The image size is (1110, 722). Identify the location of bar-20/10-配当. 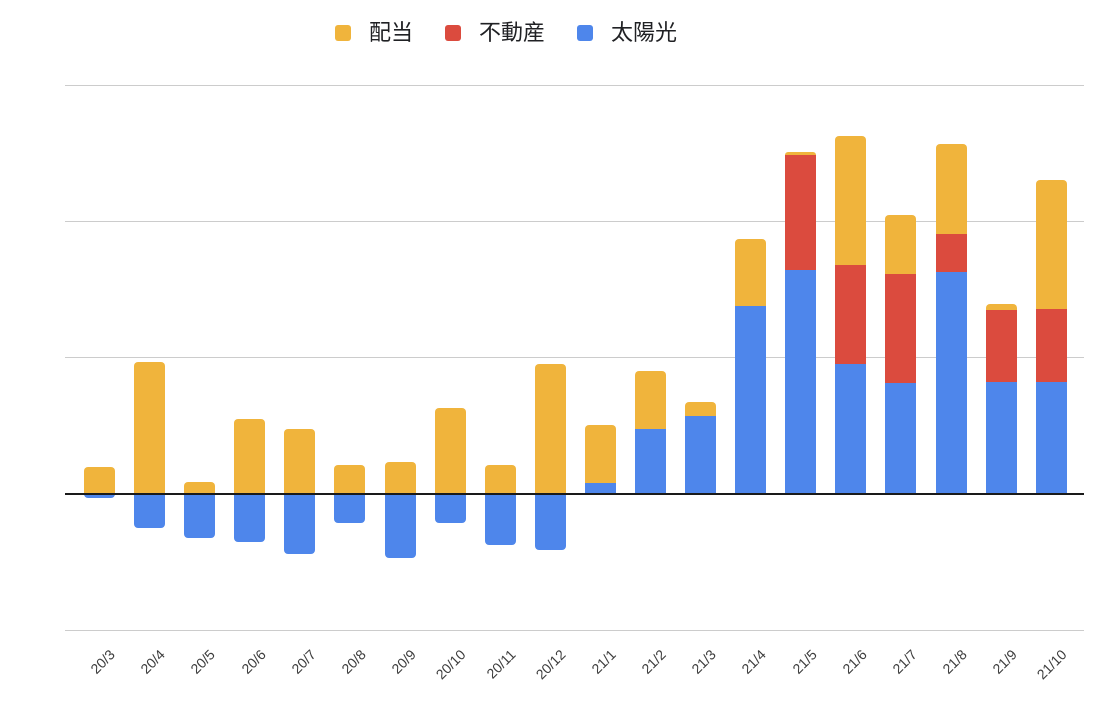
(450, 451).